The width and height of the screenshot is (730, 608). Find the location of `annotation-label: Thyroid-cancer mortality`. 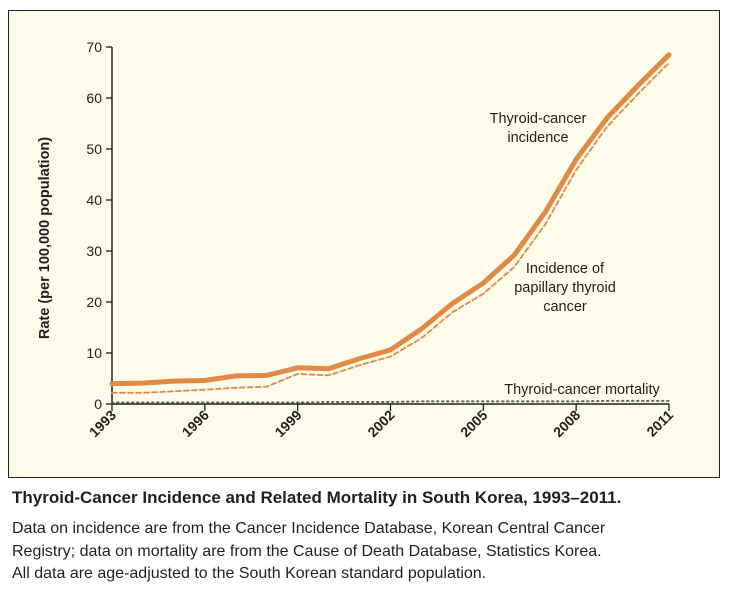

annotation-label: Thyroid-cancer mortality is located at coordinates (582, 390).